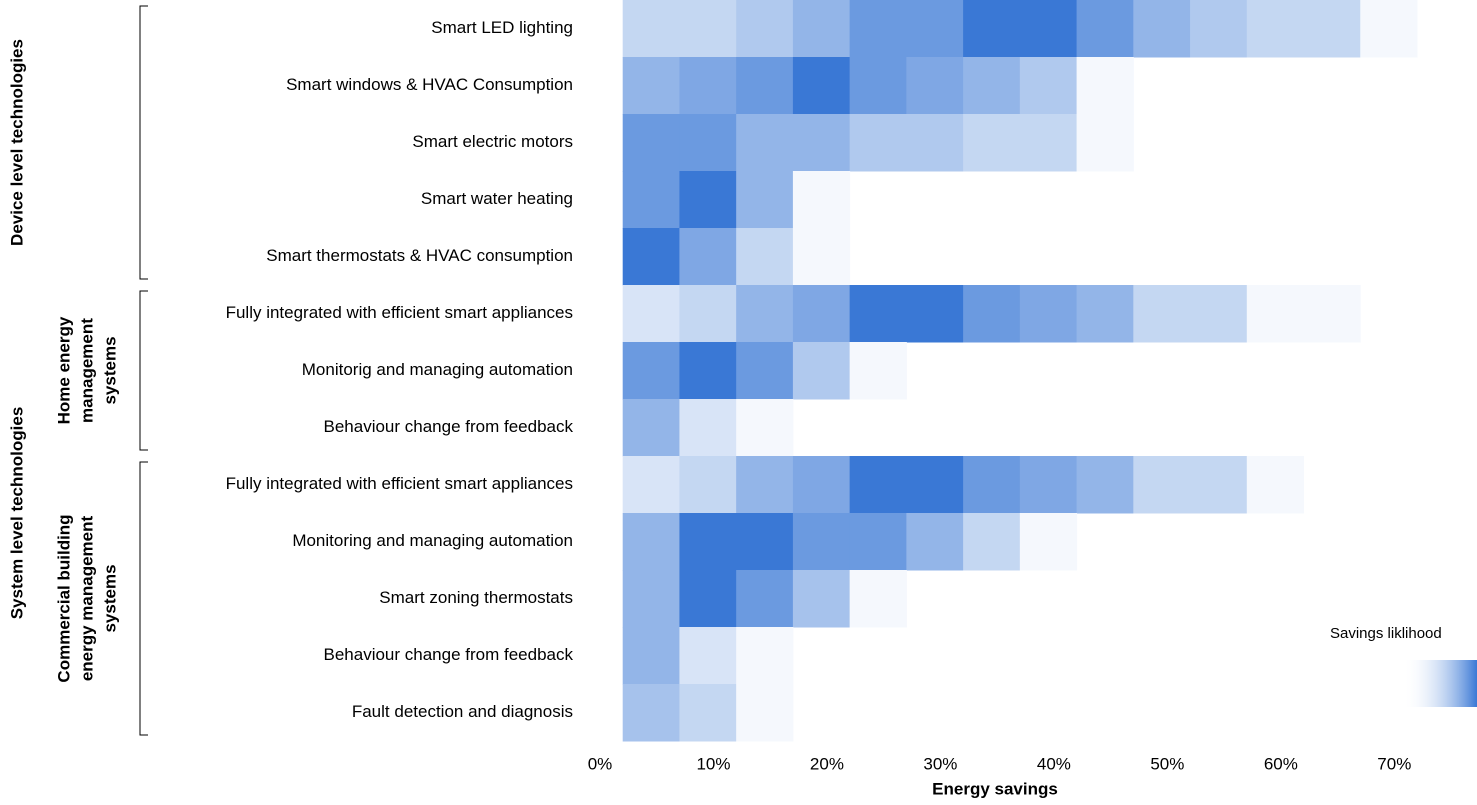 Image resolution: width=1477 pixels, height=805 pixels. Describe the element at coordinates (63, 598) in the screenshot. I see `group-label: Commercial building` at that location.